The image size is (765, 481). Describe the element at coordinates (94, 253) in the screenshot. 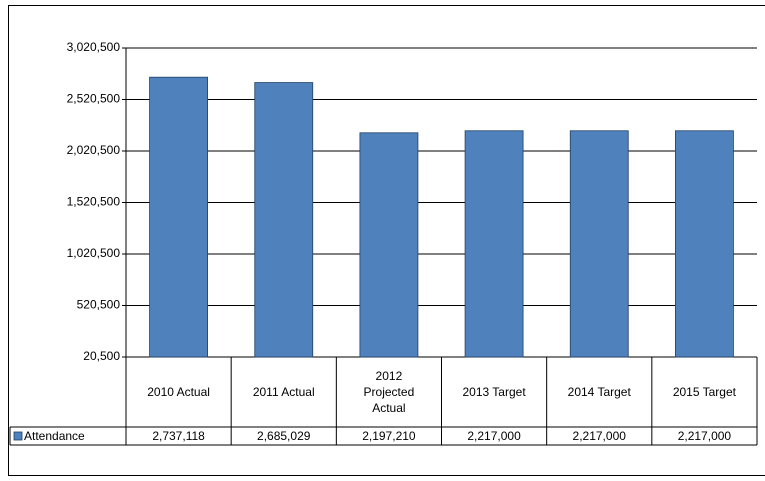

I see `y-tick-label: 1,020,500` at that location.